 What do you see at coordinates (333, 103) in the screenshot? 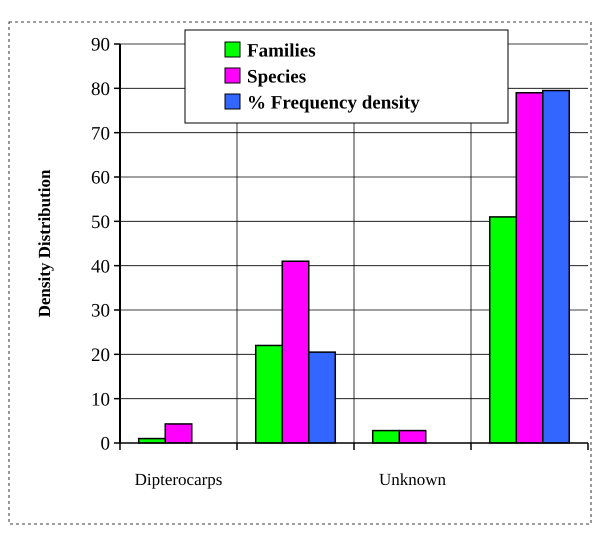
I see `legend-label: % Frequency density` at bounding box center [333, 103].